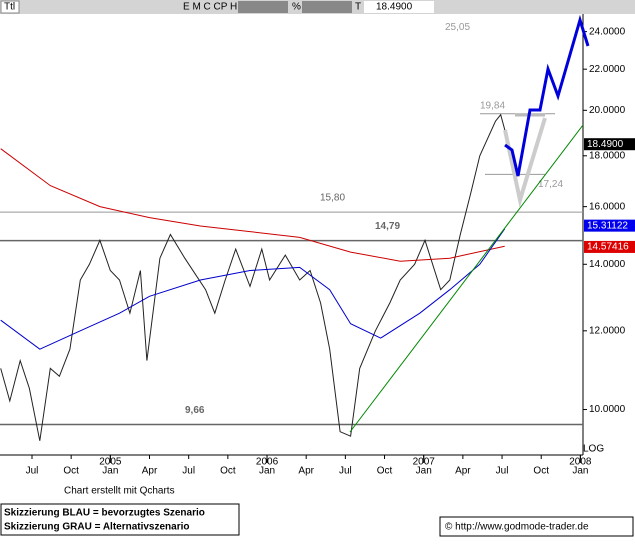 This screenshot has width=635, height=544. I want to click on header-t: T, so click(358, 7).